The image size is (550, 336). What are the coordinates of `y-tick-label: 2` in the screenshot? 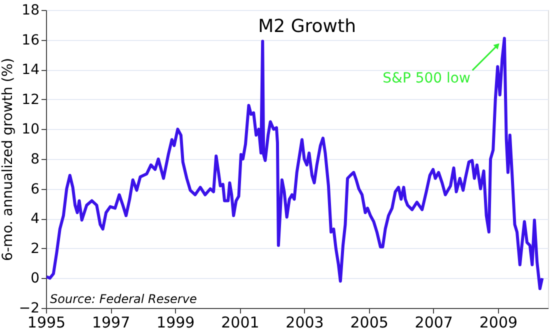 It's located at (35, 248).